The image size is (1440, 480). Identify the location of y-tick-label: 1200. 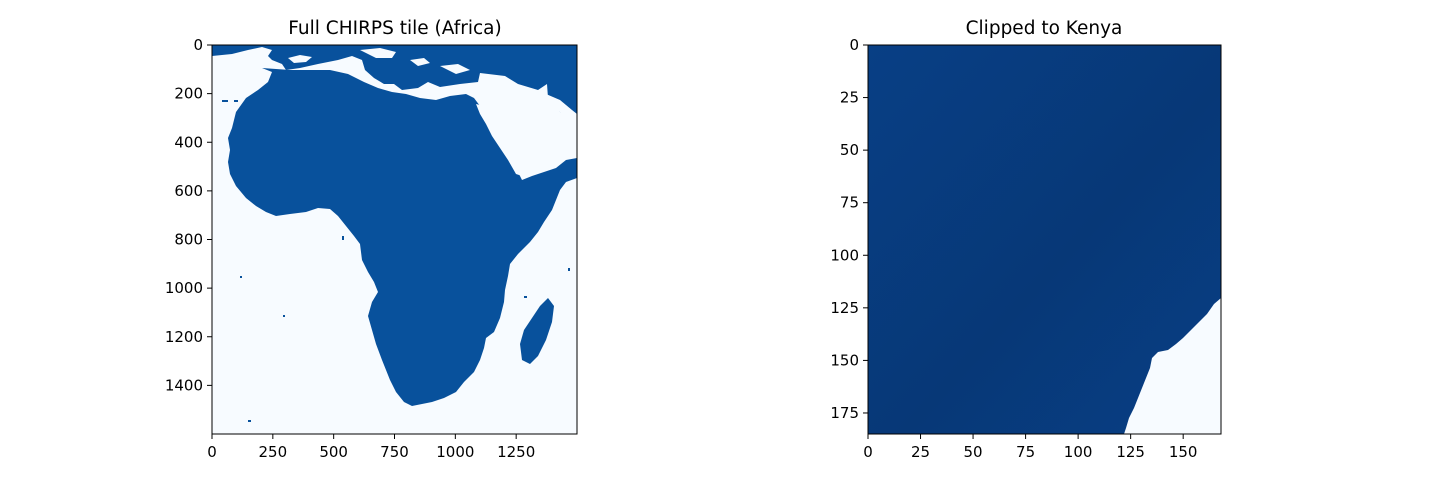
(184, 337).